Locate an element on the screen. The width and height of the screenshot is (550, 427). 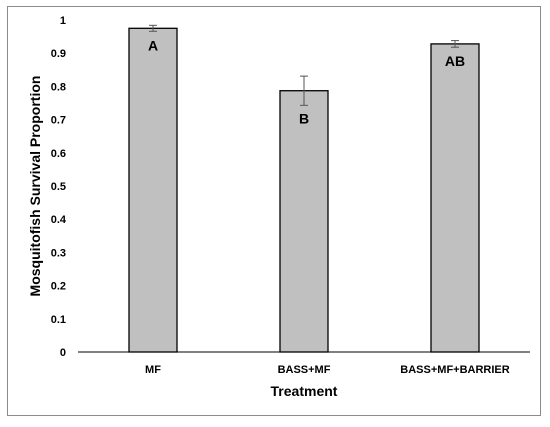
y-tick-labels: 0 0.1 0.2 0.3 0.4 0.5 0.6 0.7 0.8 0.9 1 is located at coordinates (59, 187).